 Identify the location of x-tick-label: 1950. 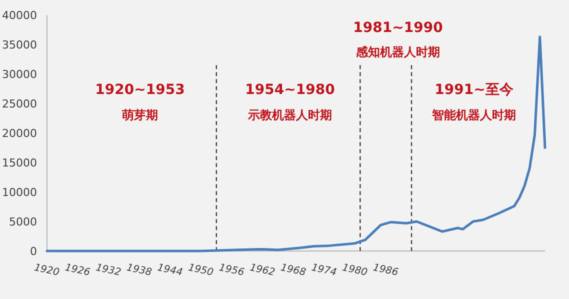
(200, 270).